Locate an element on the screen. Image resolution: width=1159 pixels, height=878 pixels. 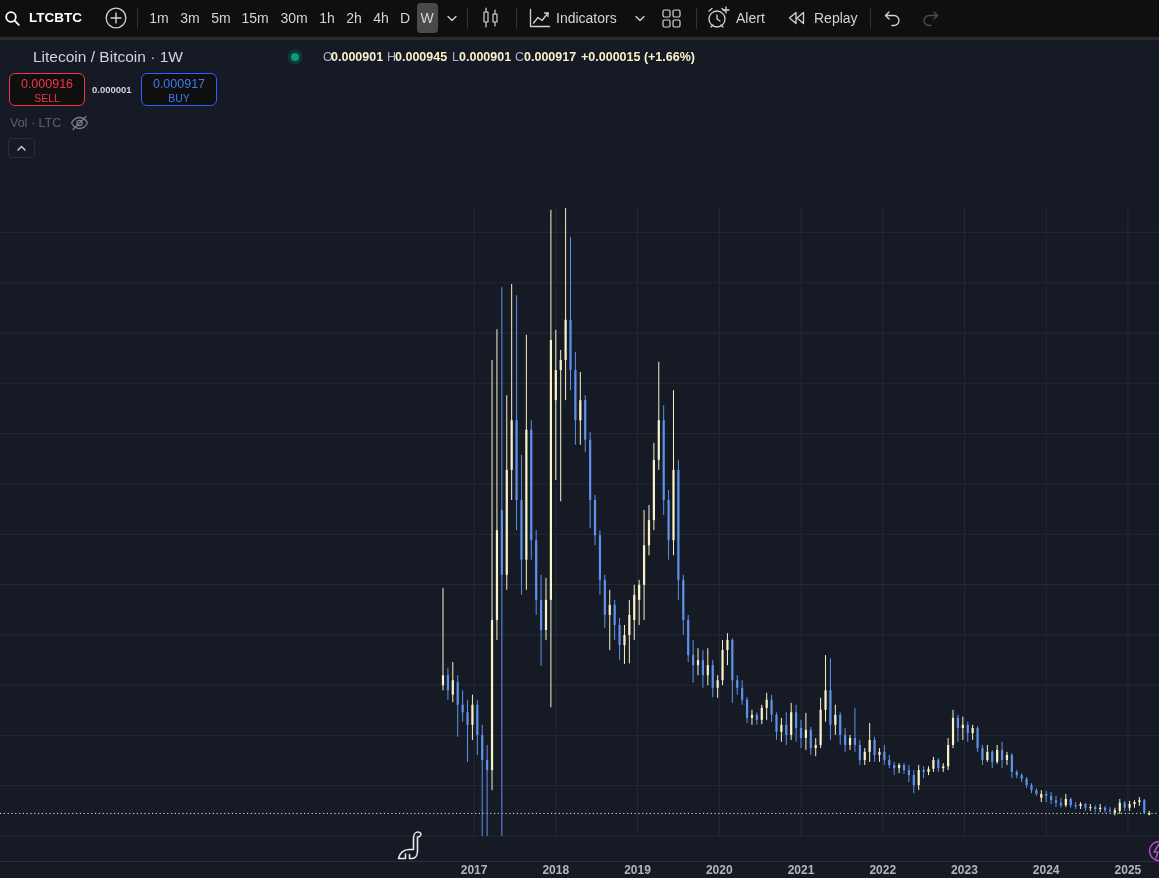
x-tick-label: 2020 is located at coordinates (719, 870).